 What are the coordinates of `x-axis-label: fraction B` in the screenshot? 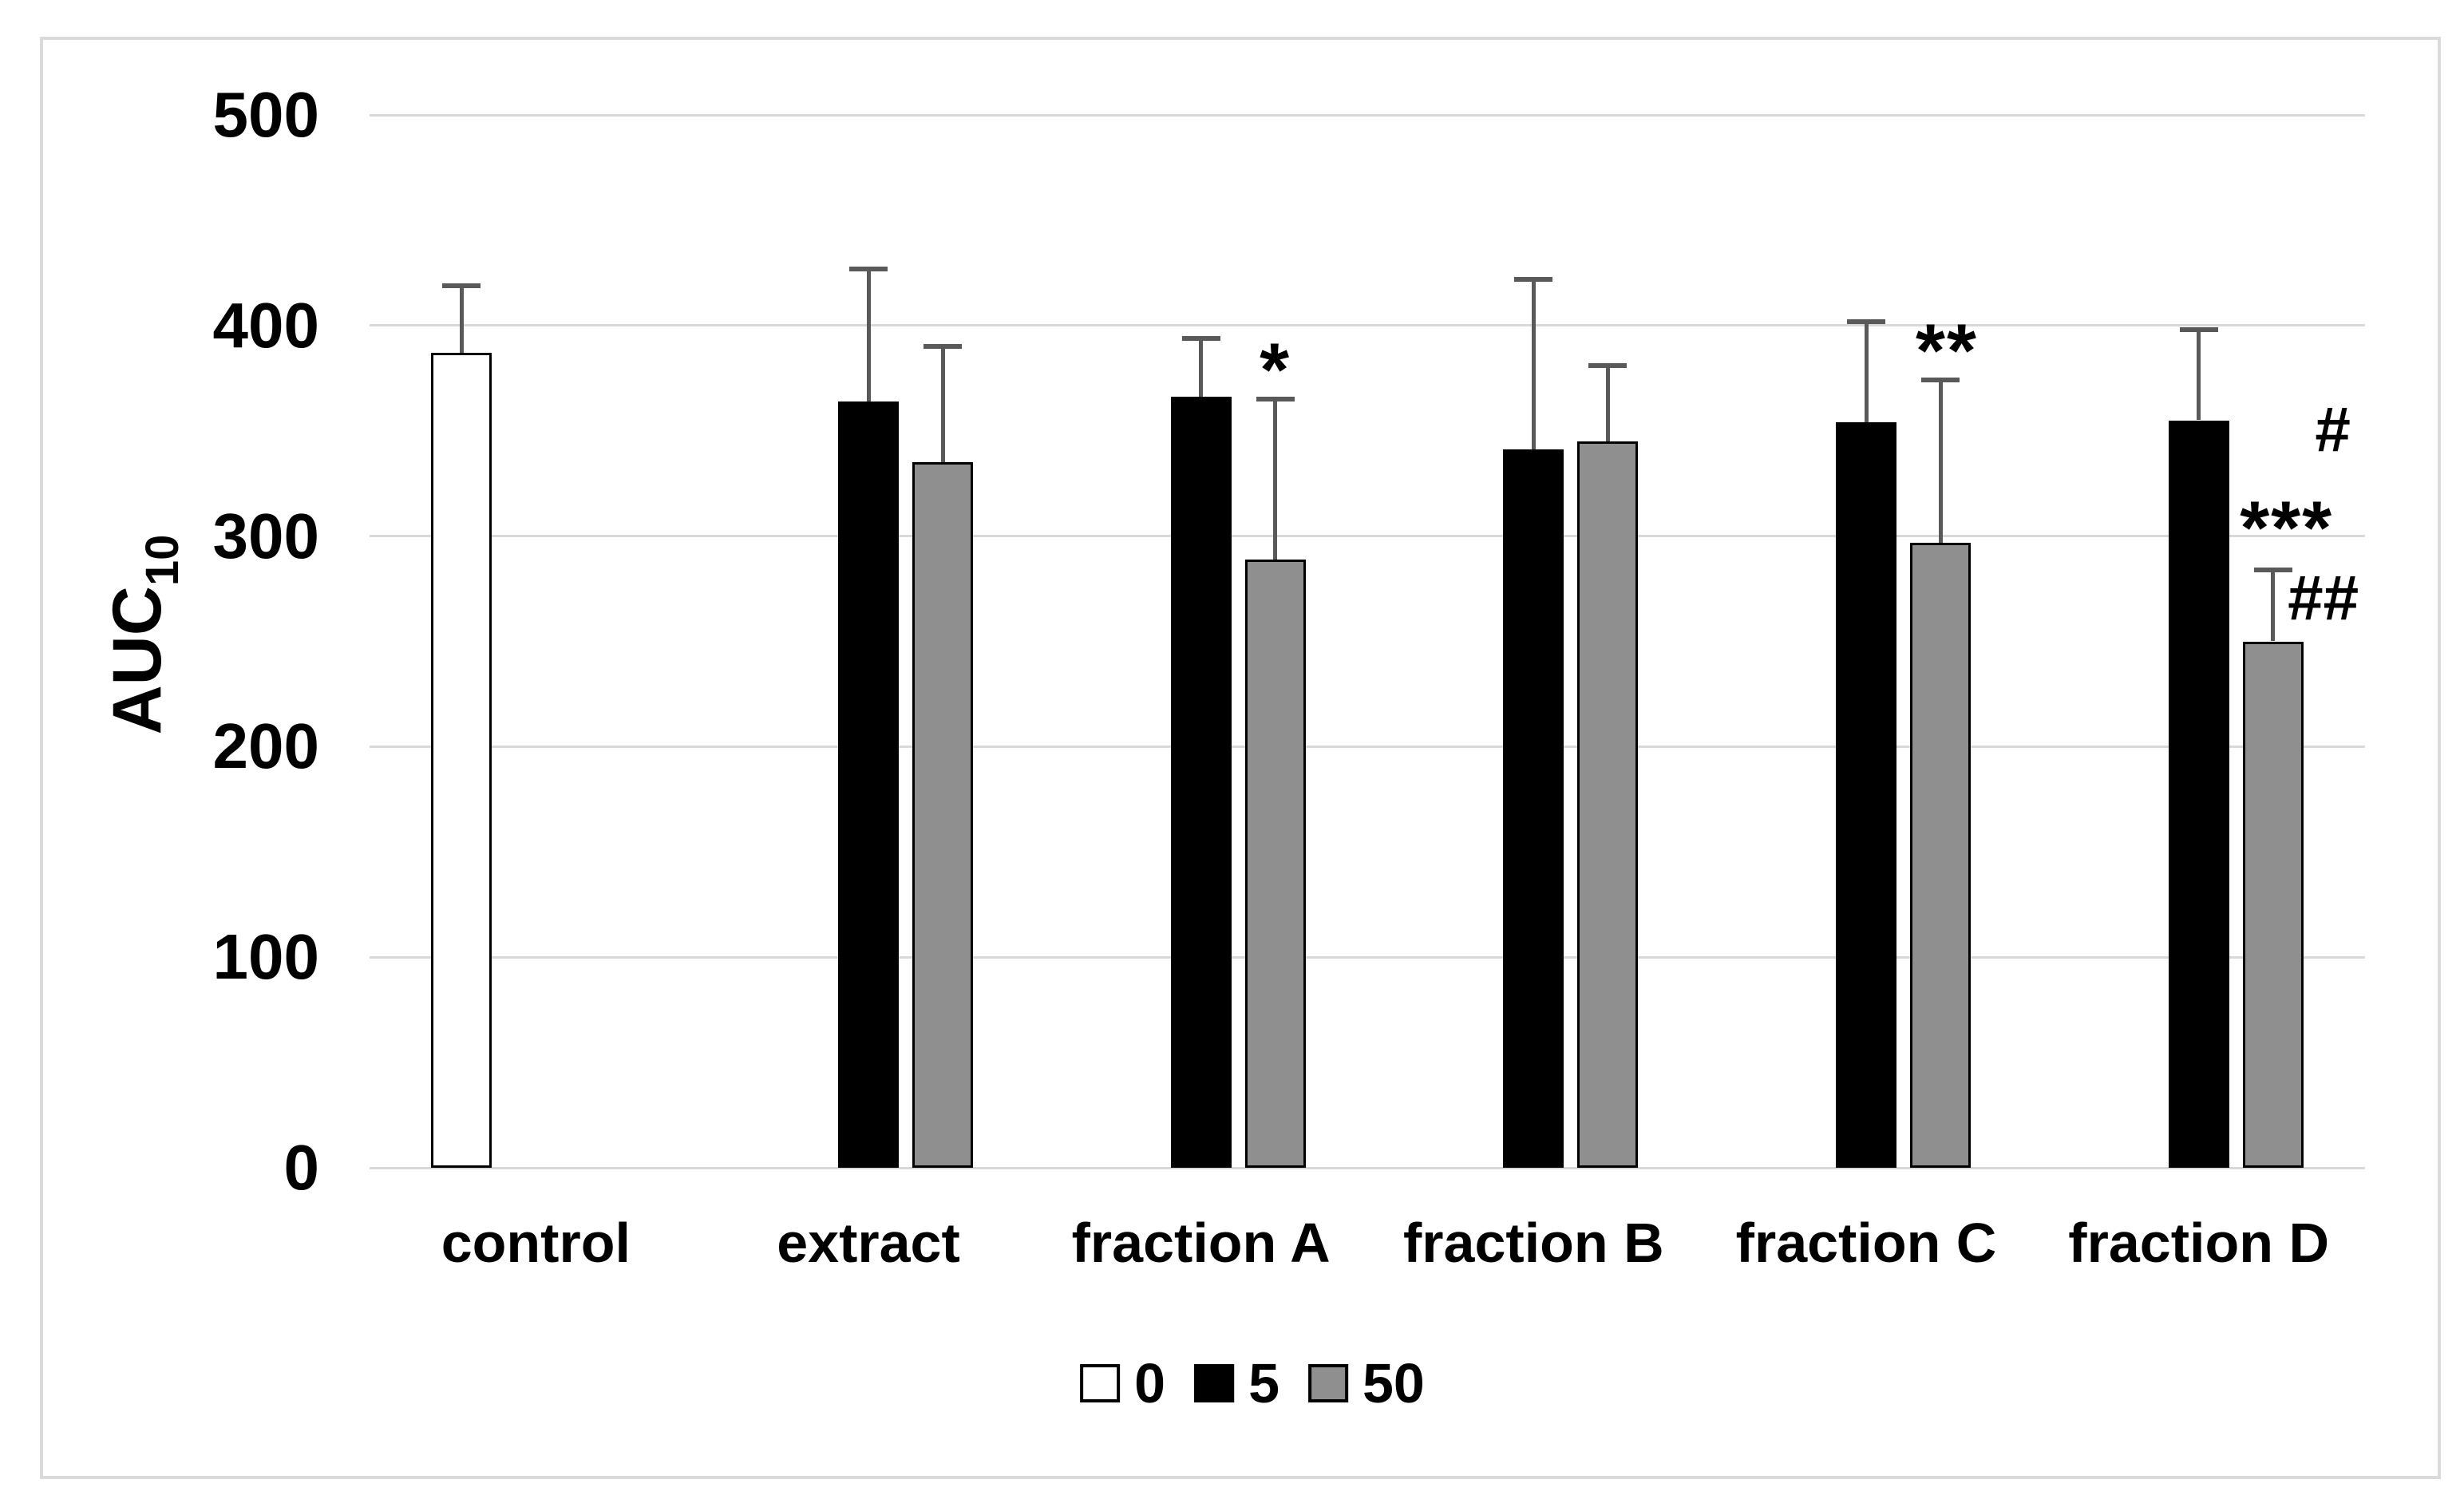 It's located at (1533, 1243).